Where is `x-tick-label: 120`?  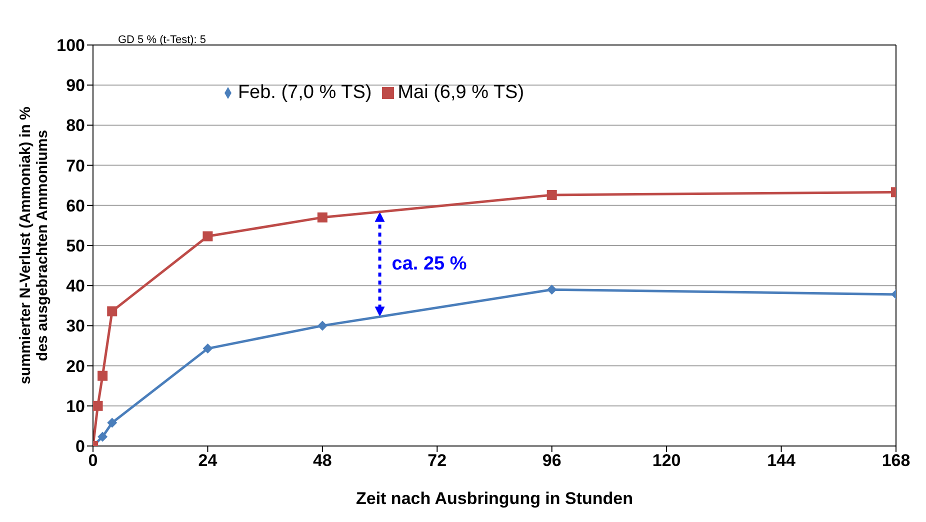 x-tick-label: 120 is located at coordinates (666, 460).